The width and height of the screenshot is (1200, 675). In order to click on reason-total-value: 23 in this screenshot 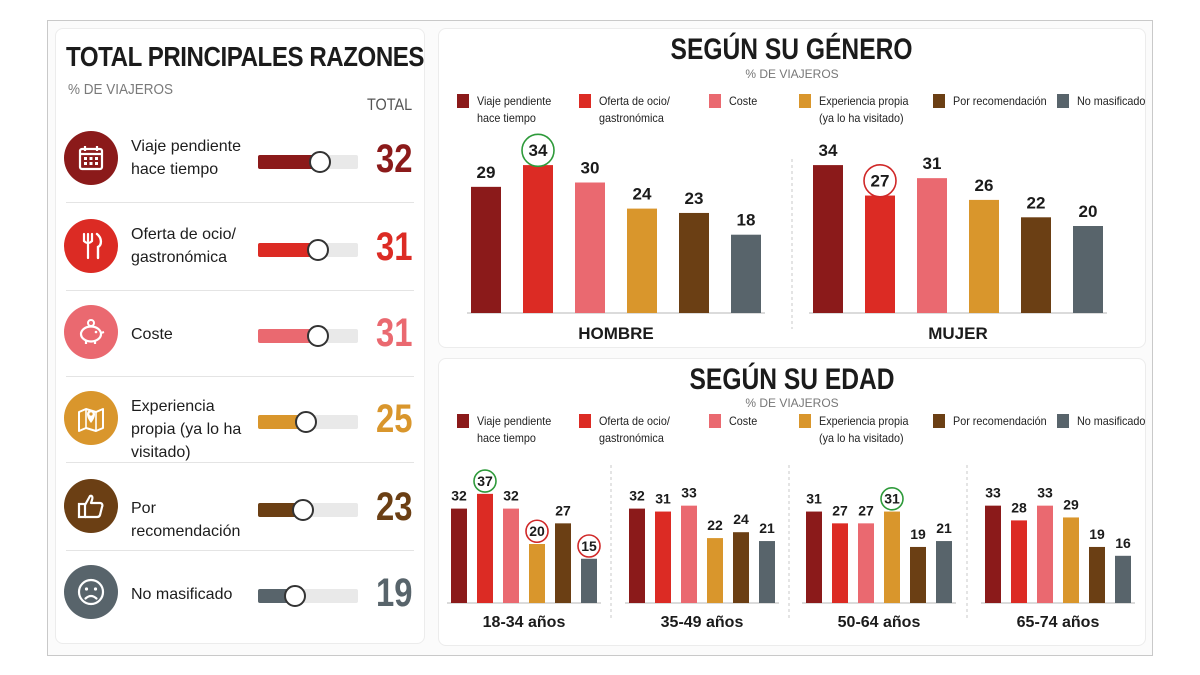, I will do `click(393, 507)`.